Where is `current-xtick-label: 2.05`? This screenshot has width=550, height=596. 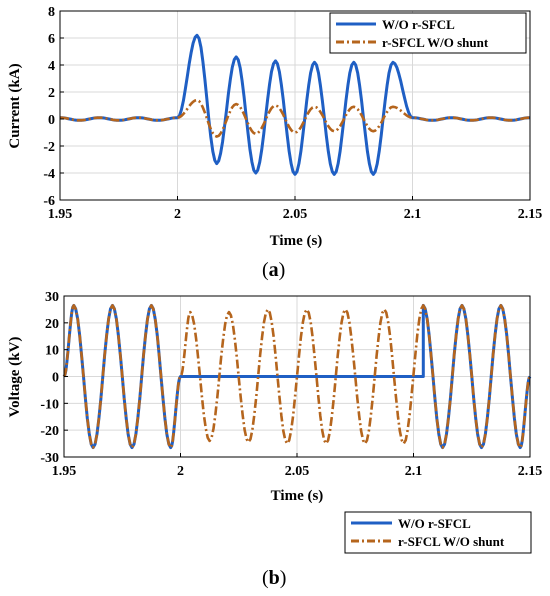 current-xtick-label: 2.05 is located at coordinates (295, 214).